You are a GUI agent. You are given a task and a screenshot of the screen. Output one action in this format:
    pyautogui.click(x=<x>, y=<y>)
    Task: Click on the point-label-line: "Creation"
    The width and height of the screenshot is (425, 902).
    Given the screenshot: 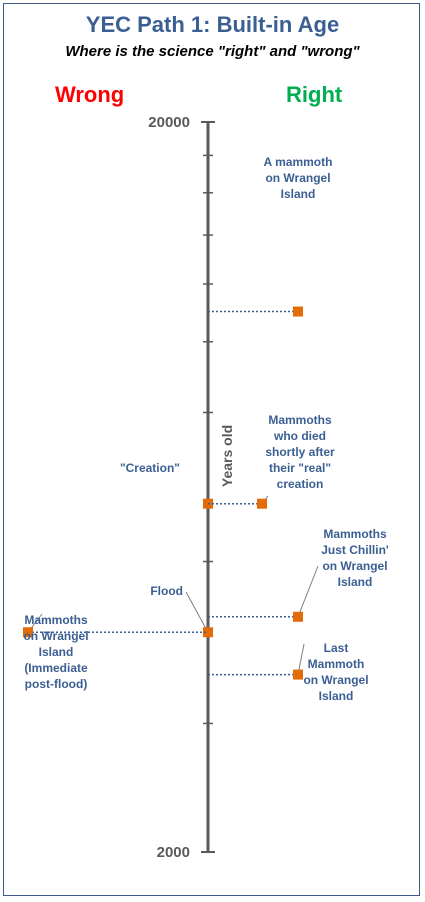 What is the action you would take?
    pyautogui.click(x=150, y=468)
    